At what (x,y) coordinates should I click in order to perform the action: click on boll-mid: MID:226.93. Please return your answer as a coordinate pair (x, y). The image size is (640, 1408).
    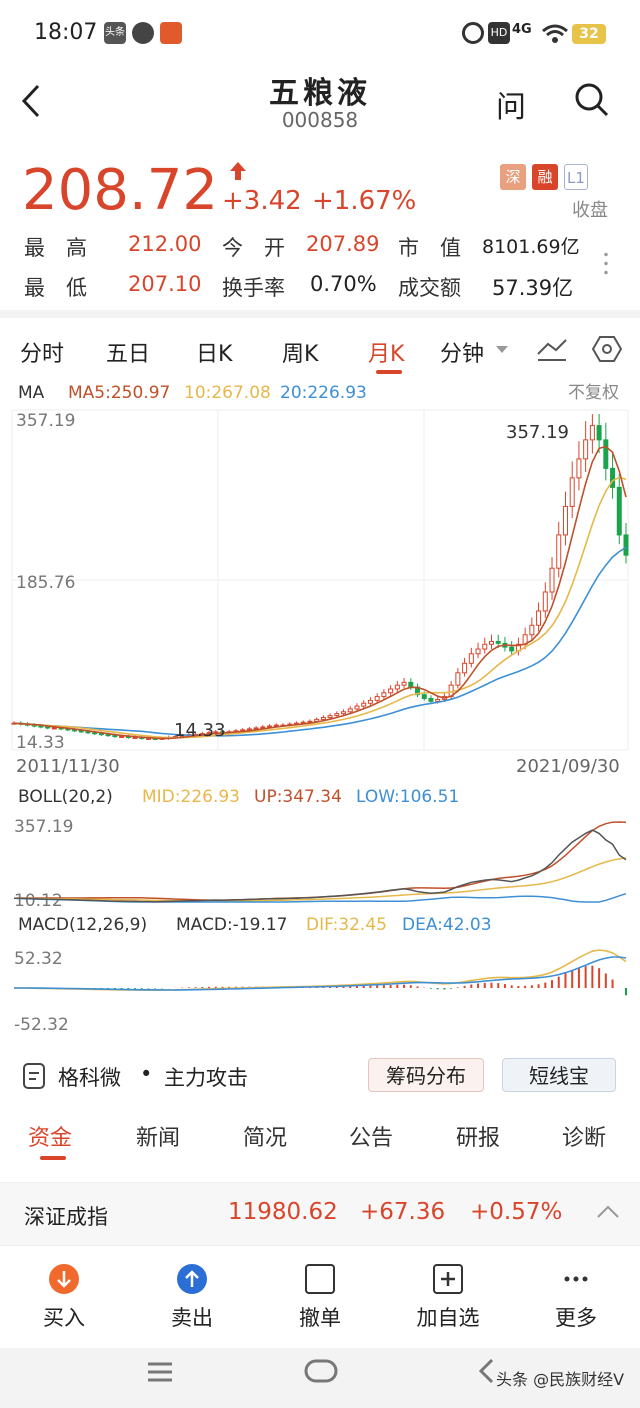
    Looking at the image, I should click on (191, 797).